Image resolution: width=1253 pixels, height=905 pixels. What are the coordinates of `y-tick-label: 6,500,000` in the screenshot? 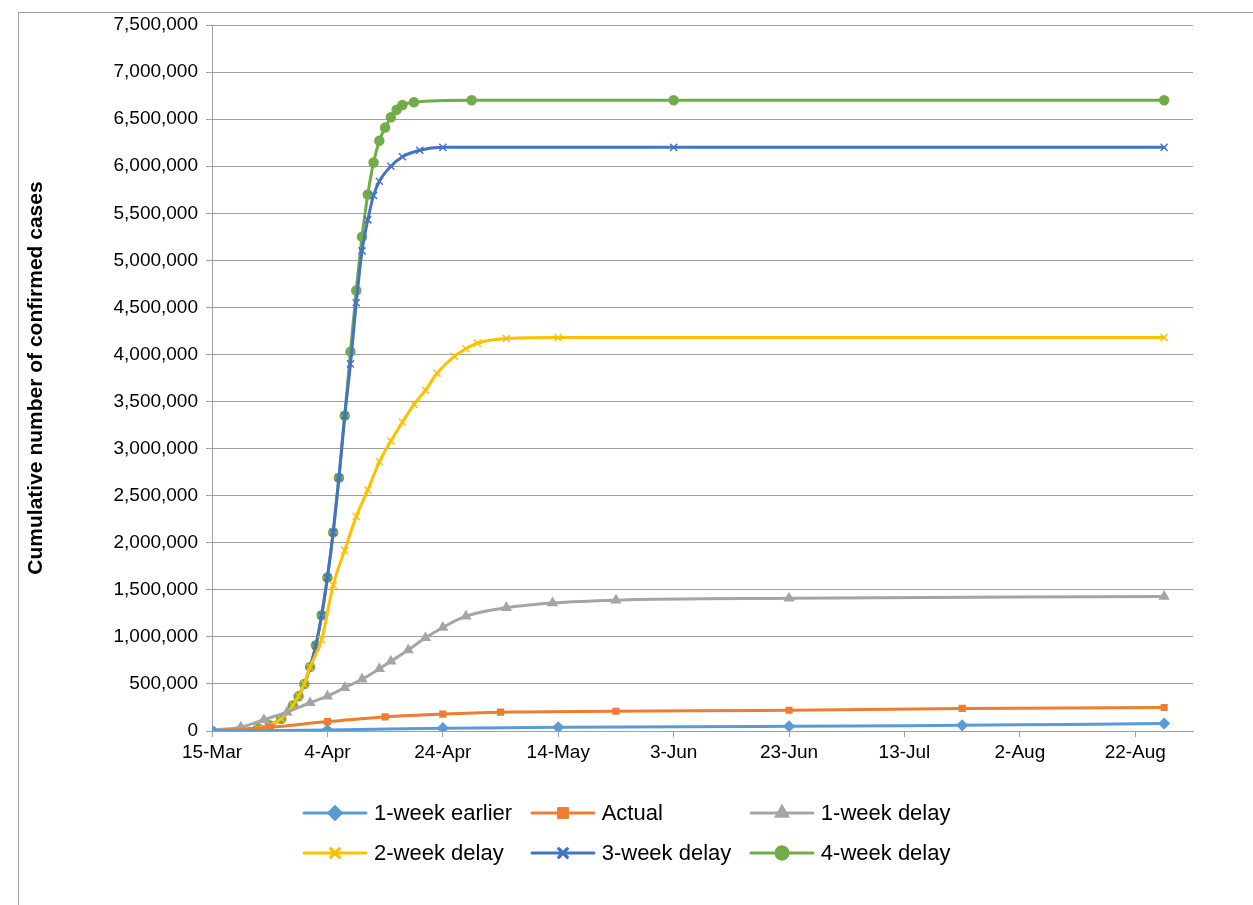 It's located at (155, 118).